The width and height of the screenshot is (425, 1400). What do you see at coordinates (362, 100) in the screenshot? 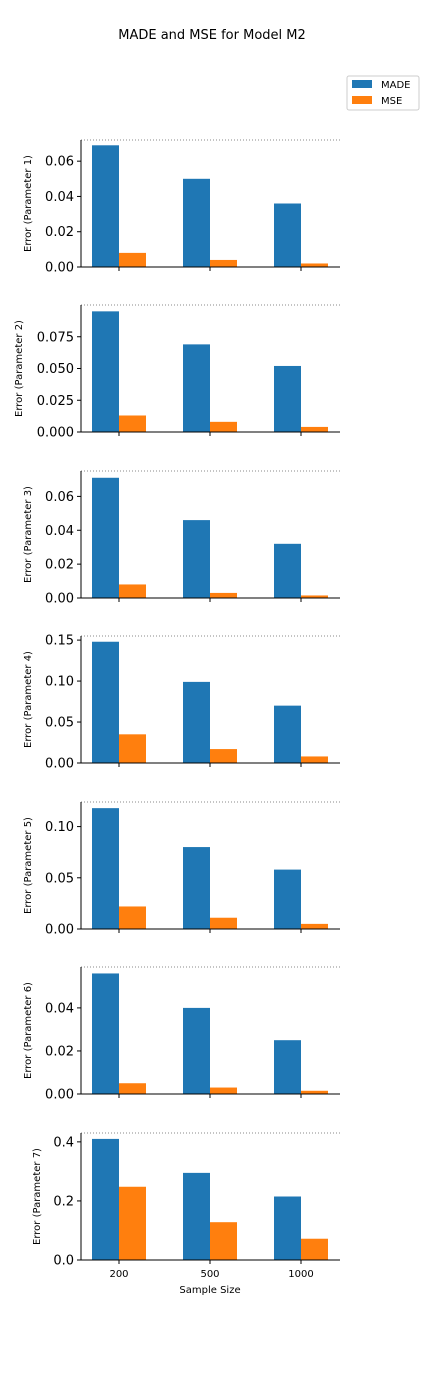
I see `legend-swatch-mse` at bounding box center [362, 100].